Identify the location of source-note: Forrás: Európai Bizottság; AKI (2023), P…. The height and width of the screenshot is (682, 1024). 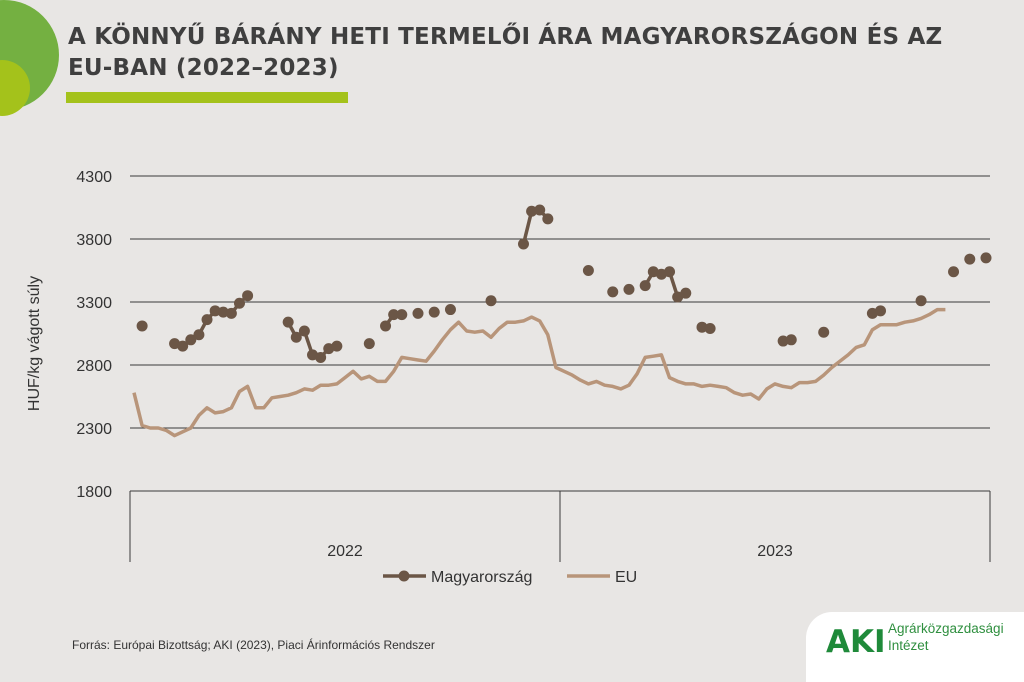
(253, 645).